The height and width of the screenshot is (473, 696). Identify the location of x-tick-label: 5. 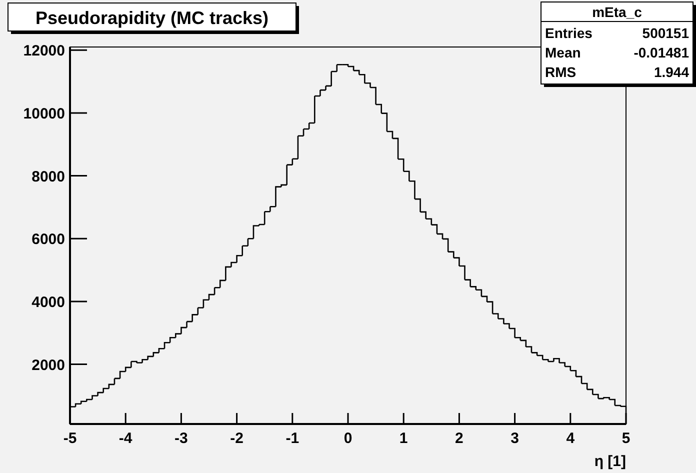
(626, 438).